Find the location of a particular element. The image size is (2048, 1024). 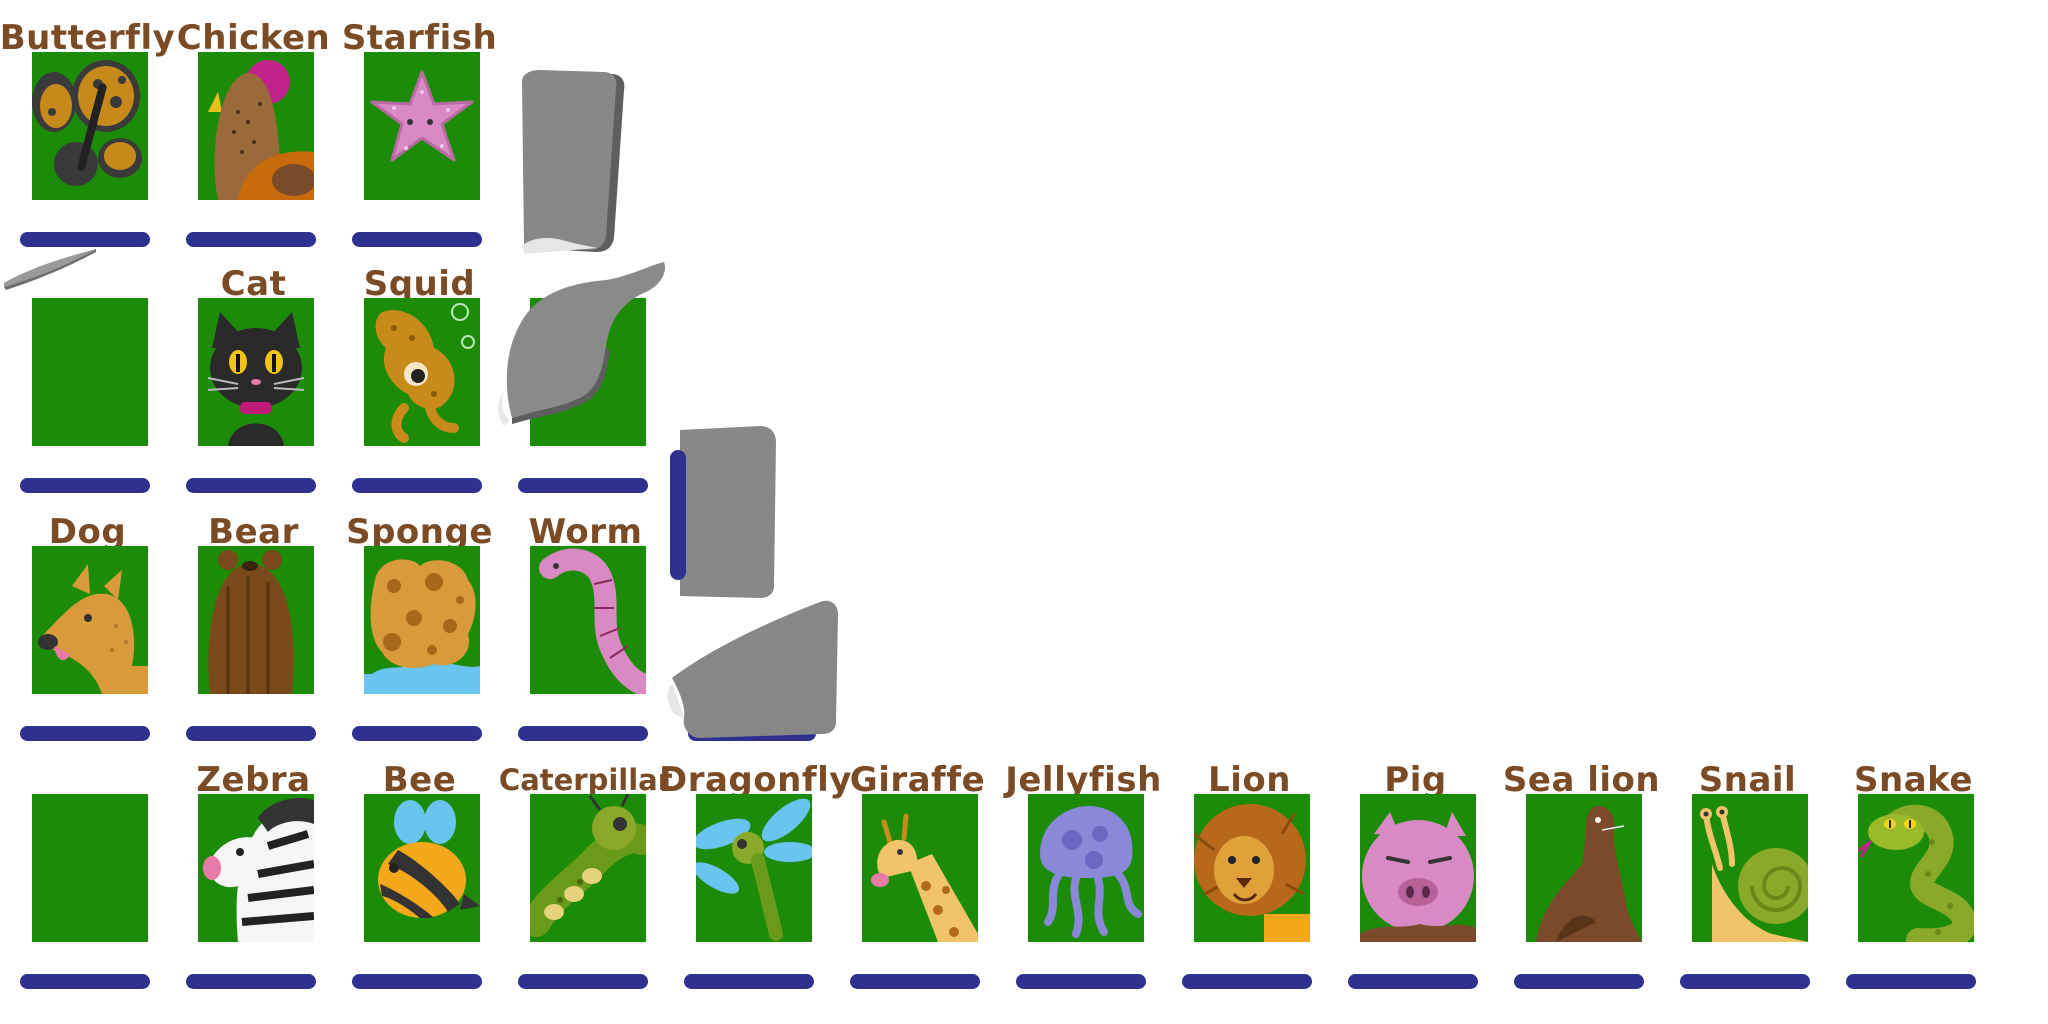

bee-icon is located at coordinates (429, 859).